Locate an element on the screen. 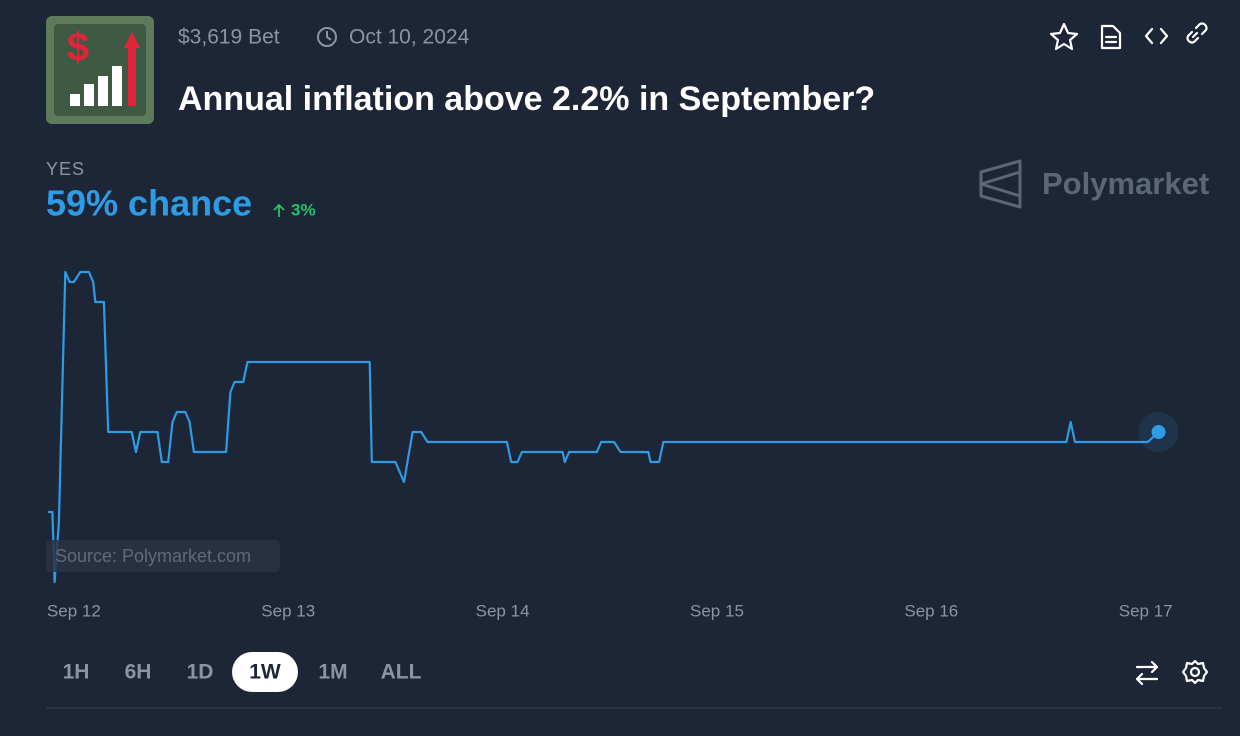 The height and width of the screenshot is (736, 1240). up-arrow is located at coordinates (279, 210).